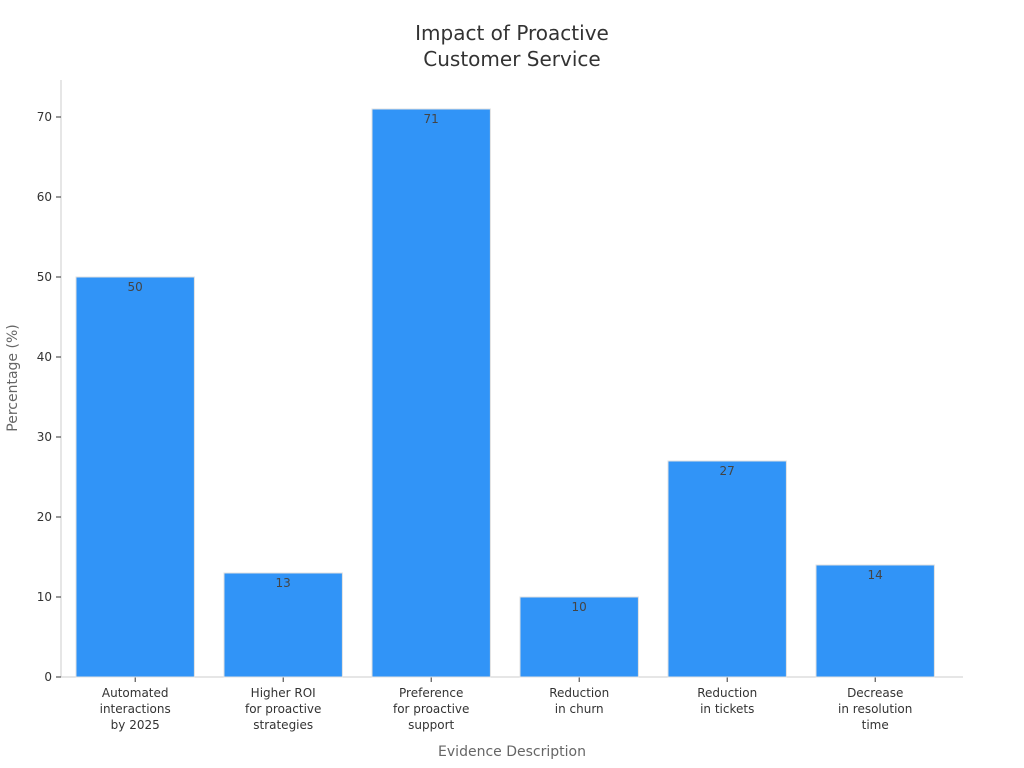 This screenshot has height=768, width=1024. Describe the element at coordinates (48, 677) in the screenshot. I see `y-tick-label: 0` at that location.